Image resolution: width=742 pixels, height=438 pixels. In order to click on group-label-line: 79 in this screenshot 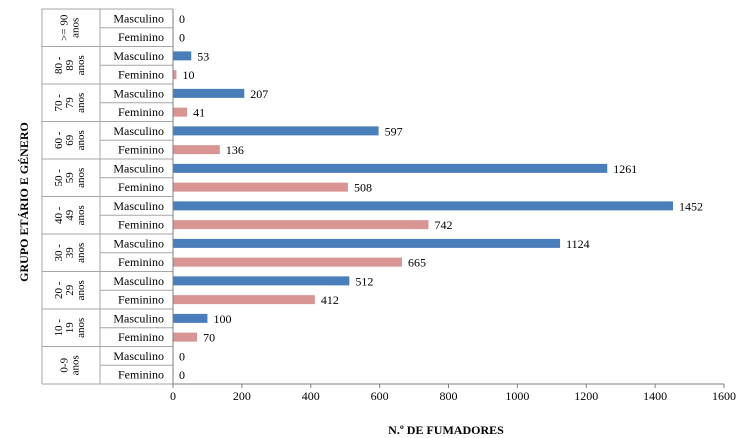, I will do `click(70, 103)`.